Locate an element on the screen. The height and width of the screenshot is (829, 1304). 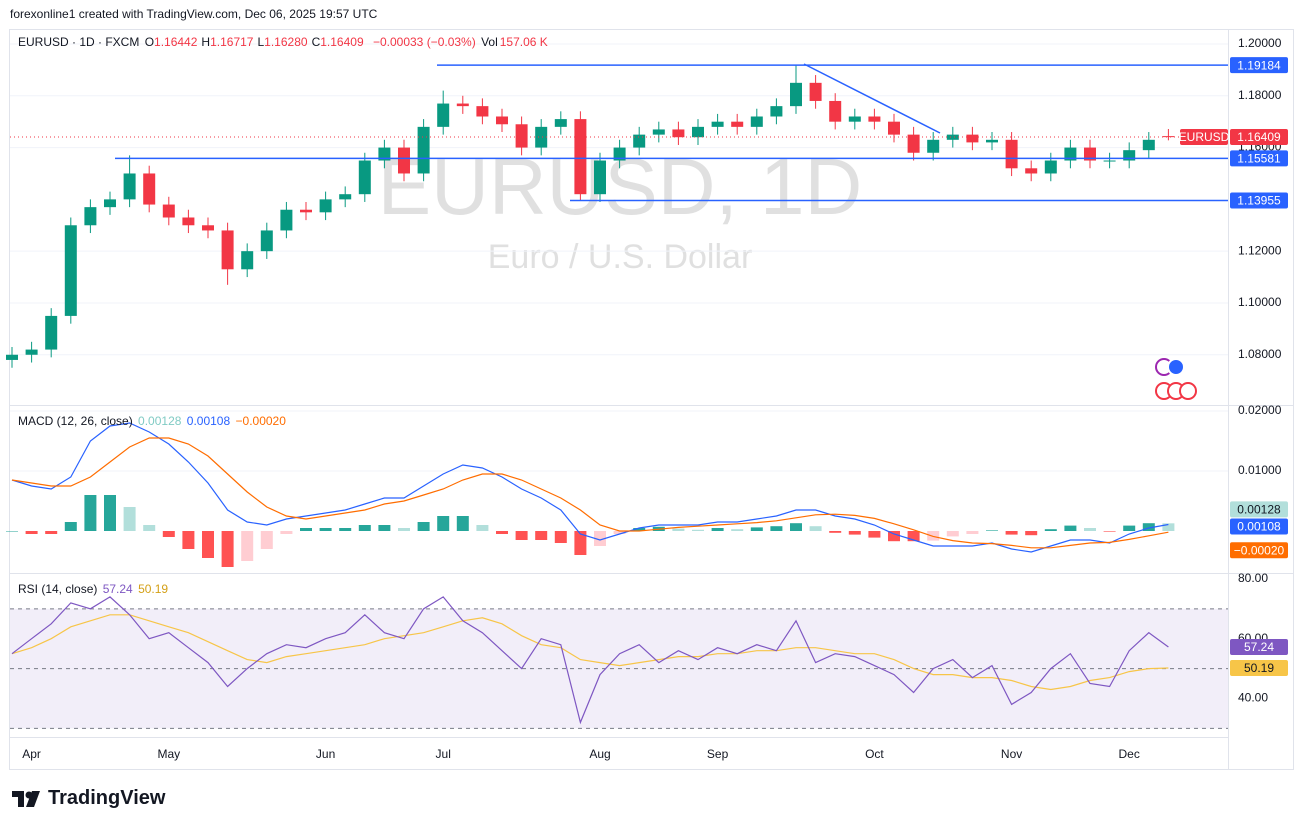
y-tick-label: 1.12000 is located at coordinates (1260, 250).